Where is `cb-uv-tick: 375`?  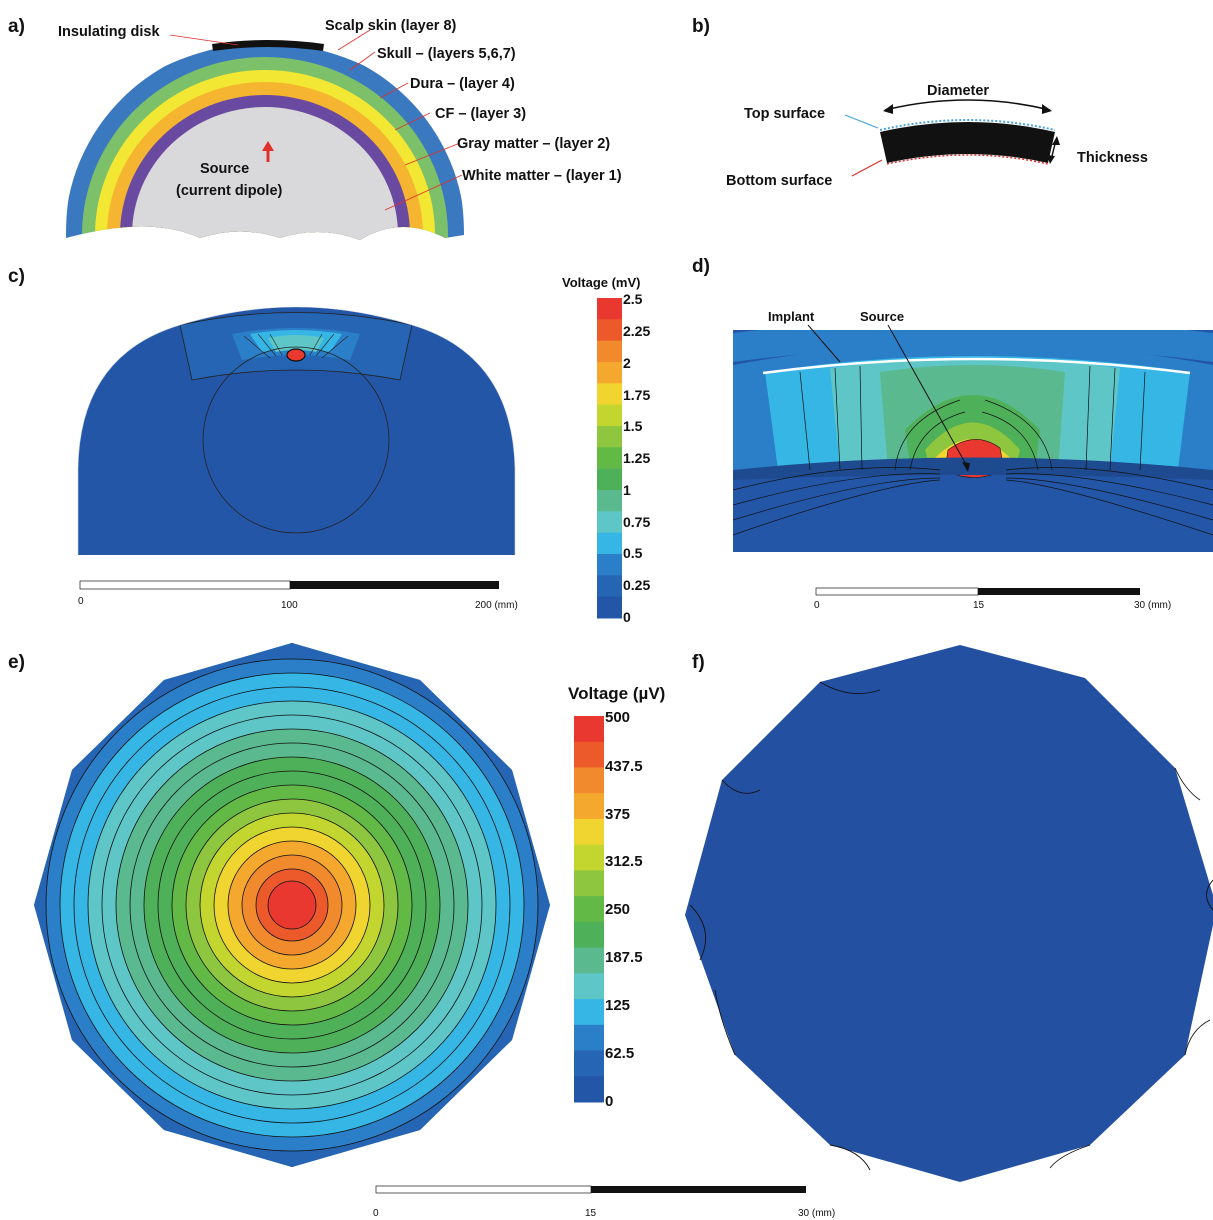
cb-uv-tick: 375 is located at coordinates (617, 814).